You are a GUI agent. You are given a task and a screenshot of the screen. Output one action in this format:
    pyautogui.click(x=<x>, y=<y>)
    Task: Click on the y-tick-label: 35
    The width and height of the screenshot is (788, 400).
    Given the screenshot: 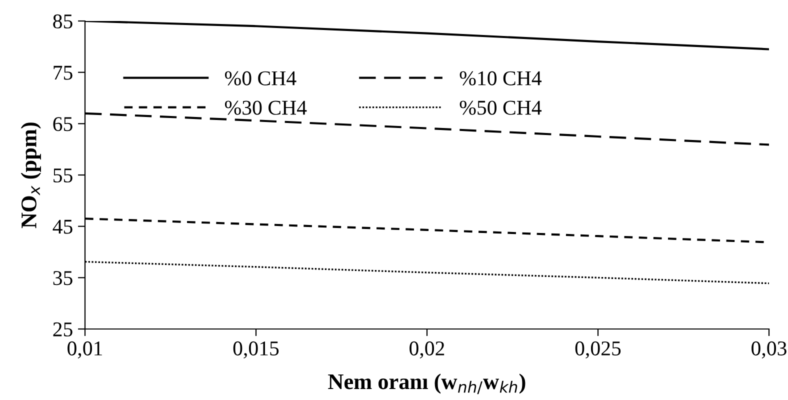 What is the action you would take?
    pyautogui.click(x=62, y=278)
    